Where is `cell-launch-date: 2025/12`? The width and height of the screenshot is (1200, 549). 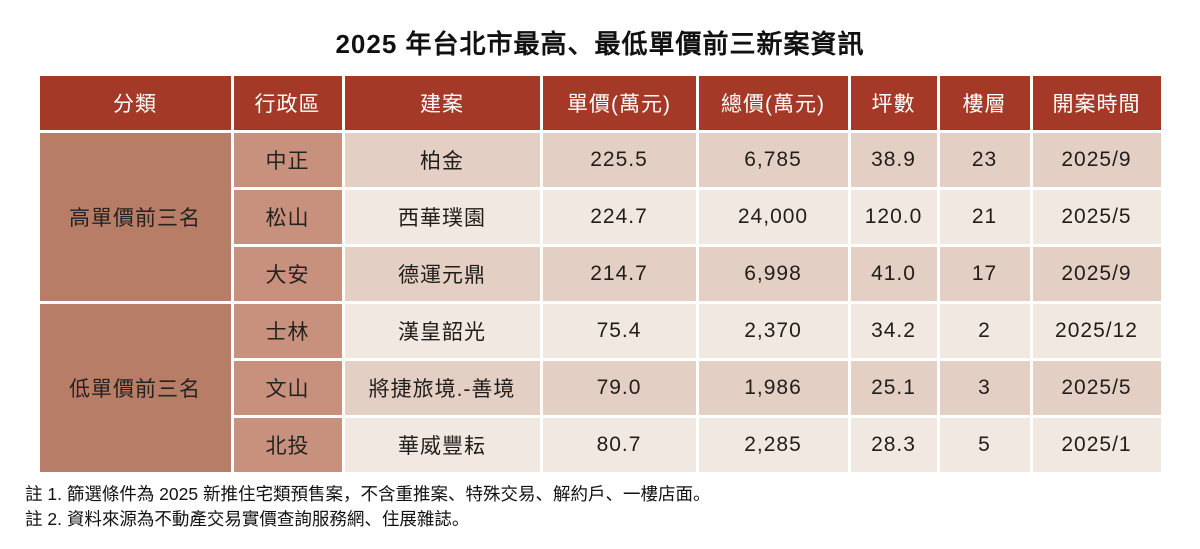 cell-launch-date: 2025/12 is located at coordinates (1096, 331).